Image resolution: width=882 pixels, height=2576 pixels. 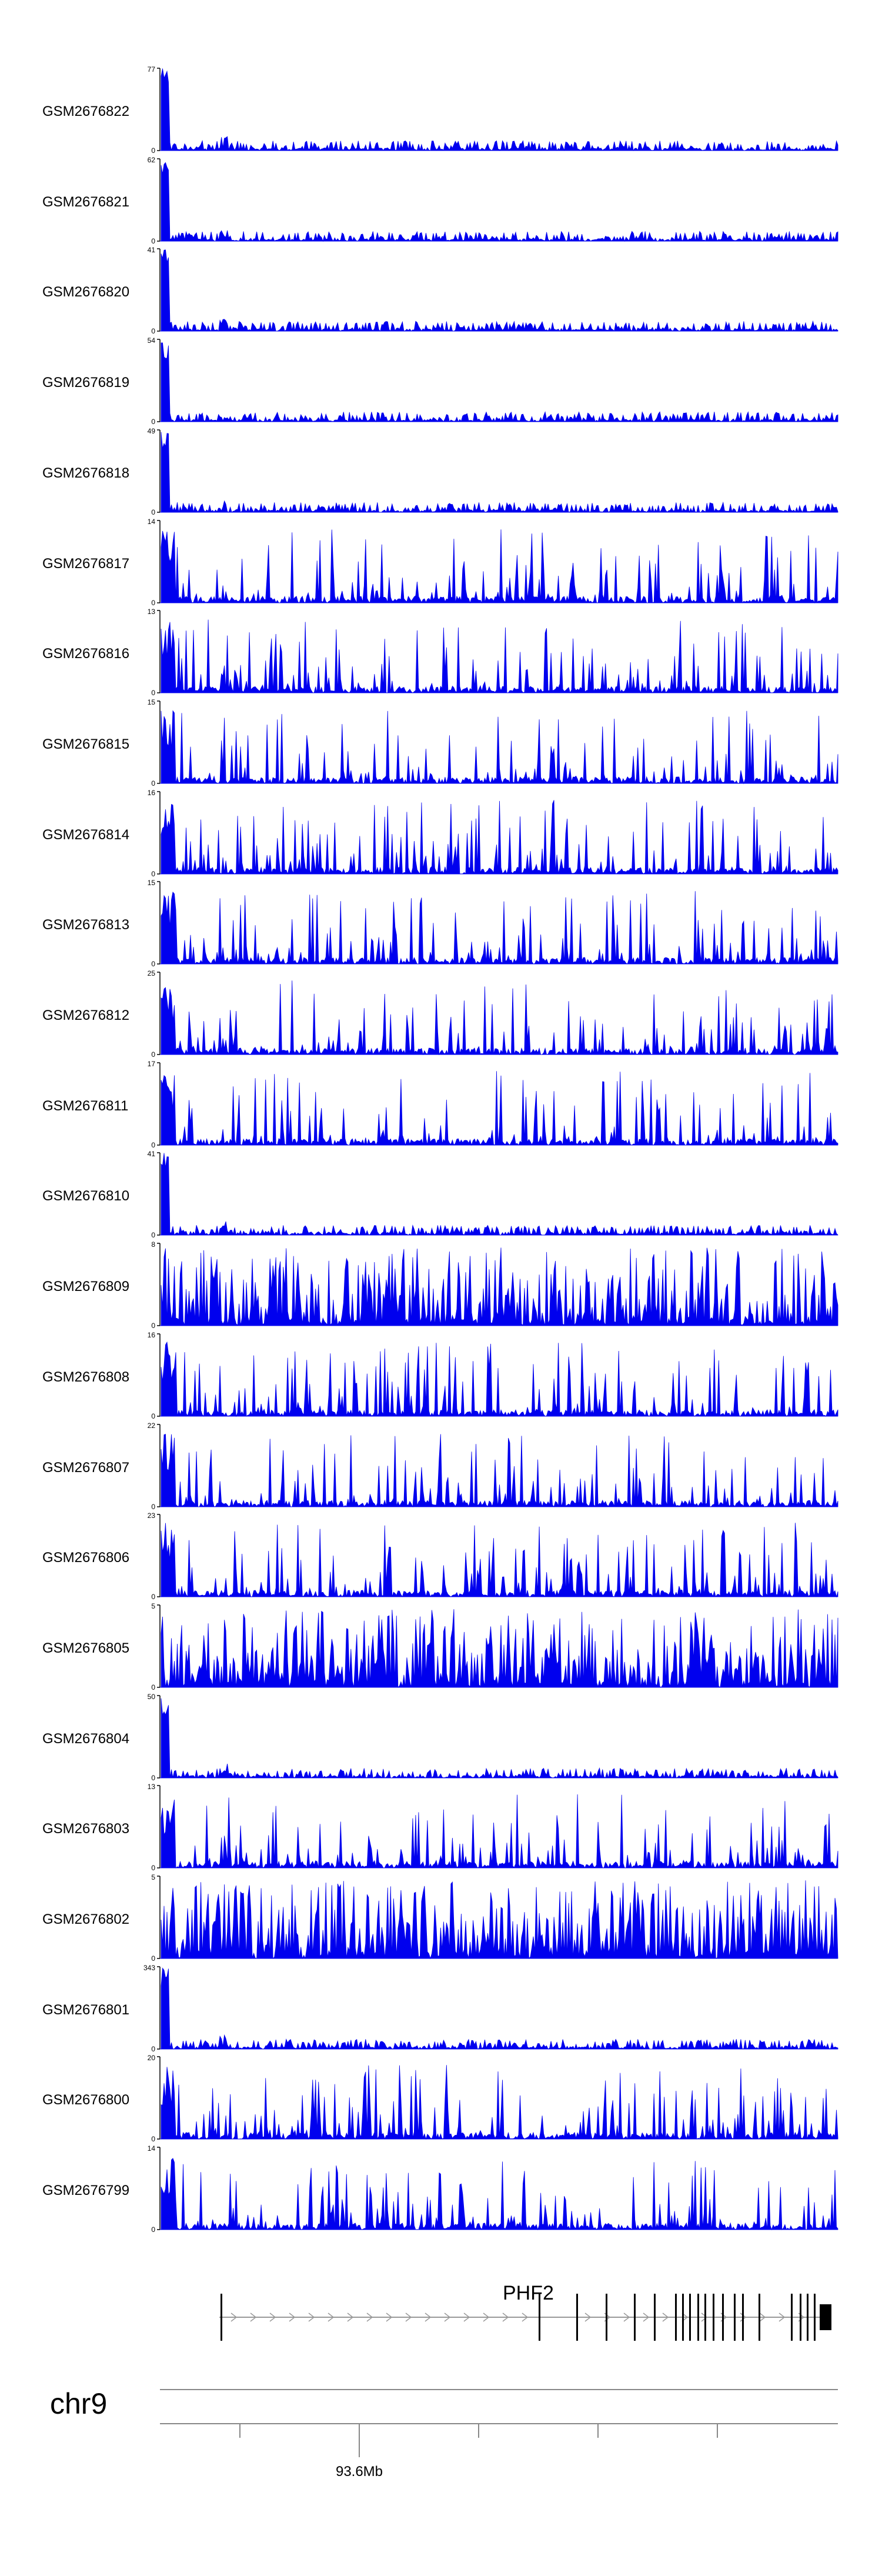 What do you see at coordinates (441, 2099) in the screenshot?
I see `track-GSM2676800: GSM2676800 20 0` at bounding box center [441, 2099].